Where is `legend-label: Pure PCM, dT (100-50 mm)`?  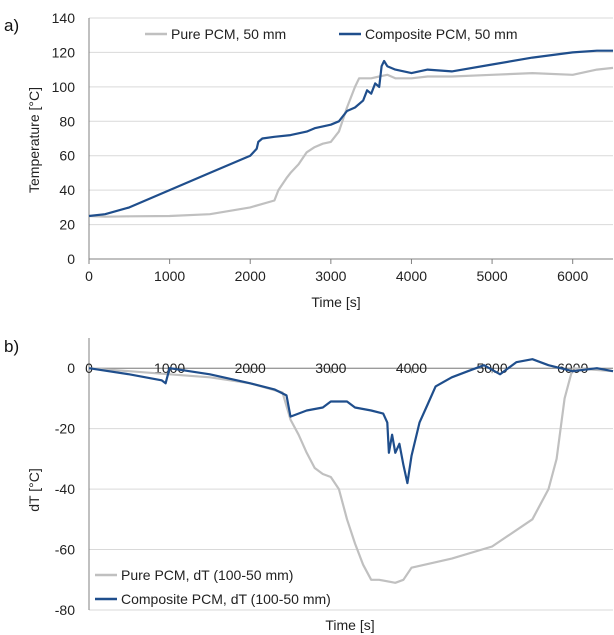 legend-label: Pure PCM, dT (100-50 mm) is located at coordinates (207, 575).